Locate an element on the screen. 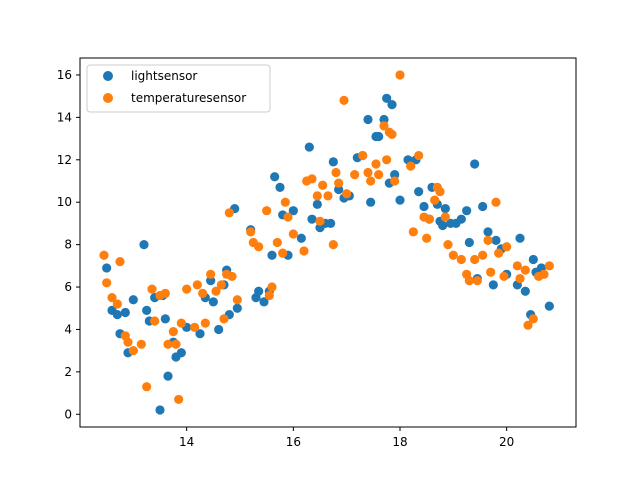 The width and height of the screenshot is (640, 480). legend: lightsensor temperaturesensor is located at coordinates (178, 88).